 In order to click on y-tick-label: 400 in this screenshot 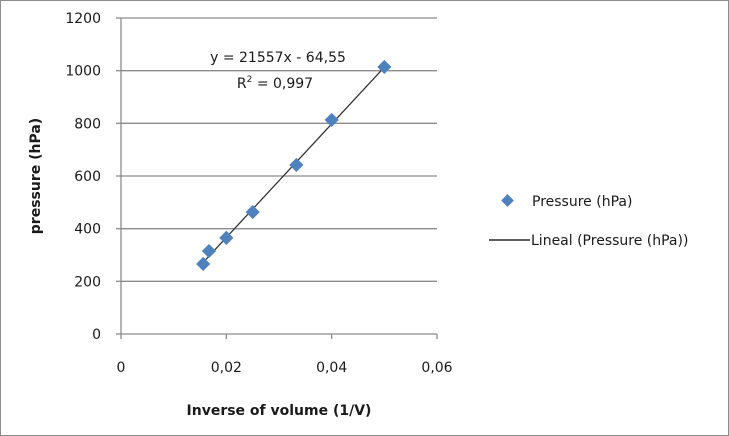, I will do `click(87, 230)`.